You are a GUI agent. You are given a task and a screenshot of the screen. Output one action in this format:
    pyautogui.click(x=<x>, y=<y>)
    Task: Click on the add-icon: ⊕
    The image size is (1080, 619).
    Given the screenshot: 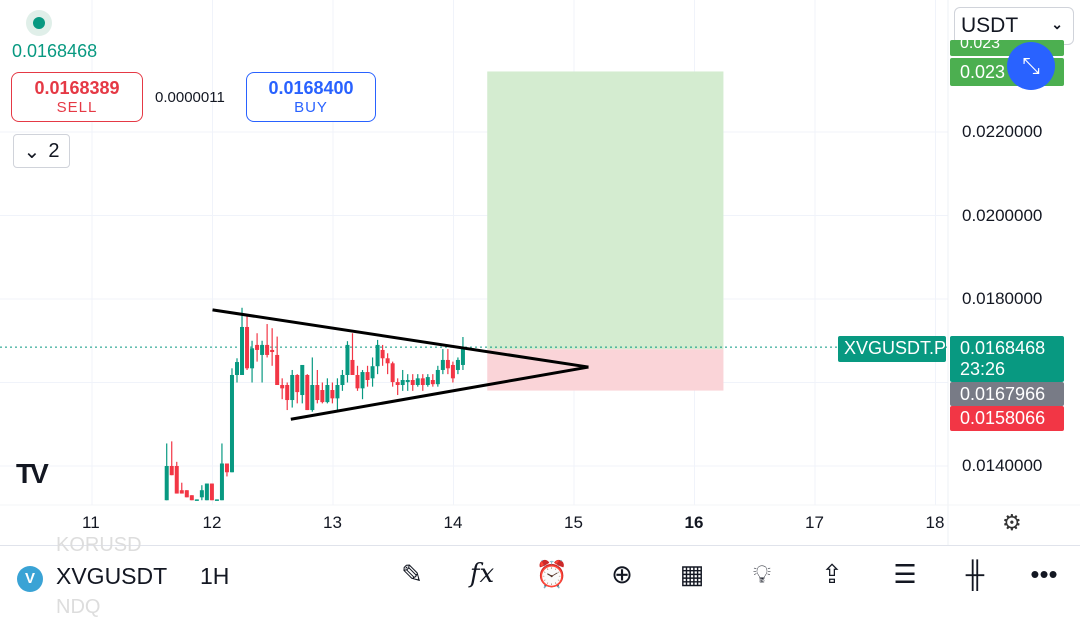 What is the action you would take?
    pyautogui.click(x=622, y=574)
    